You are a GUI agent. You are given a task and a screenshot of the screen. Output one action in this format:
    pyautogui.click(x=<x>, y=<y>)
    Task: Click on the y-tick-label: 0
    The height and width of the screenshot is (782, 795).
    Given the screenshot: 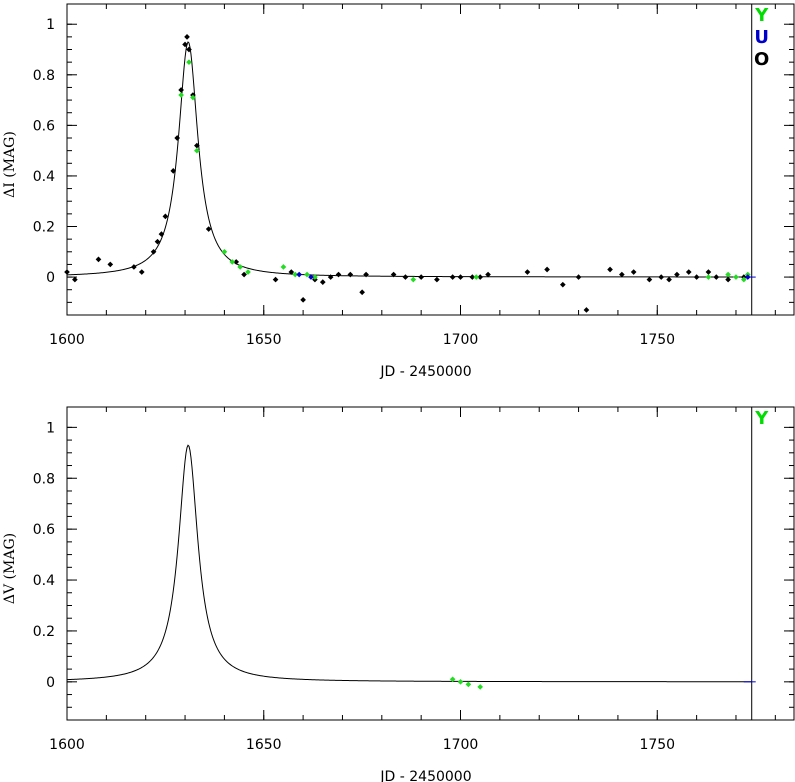 What is the action you would take?
    pyautogui.click(x=50, y=683)
    